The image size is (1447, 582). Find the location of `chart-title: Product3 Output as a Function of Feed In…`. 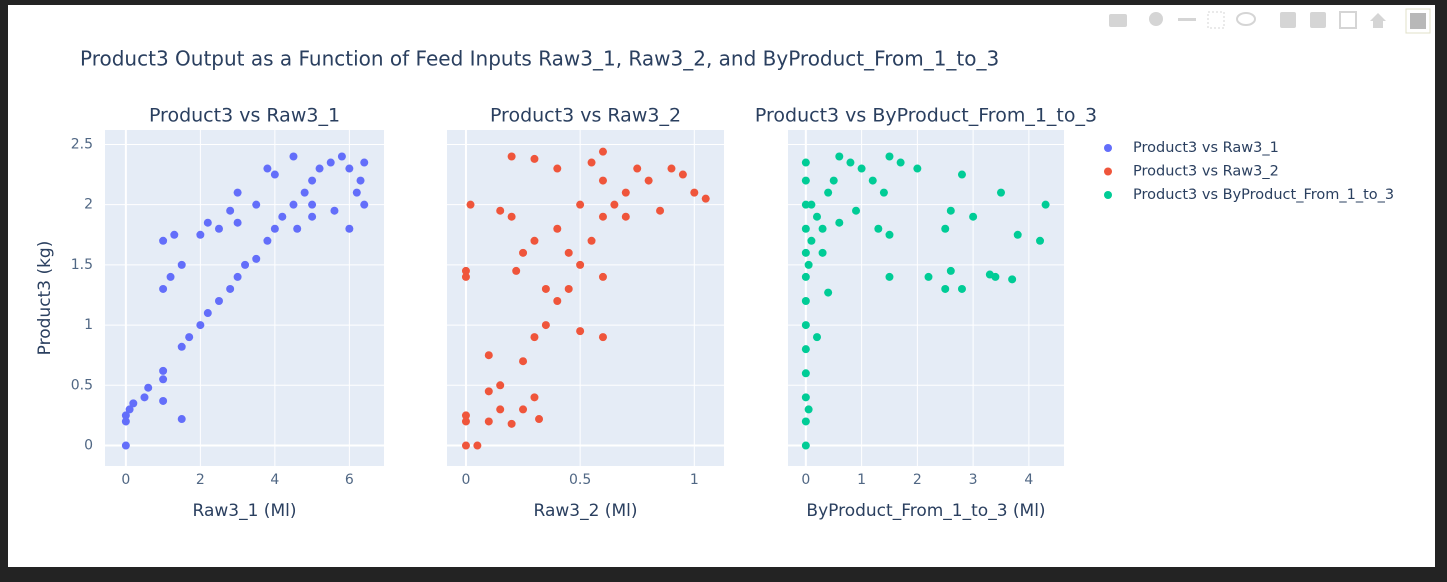

chart-title: Product3 Output as a Function of Feed In… is located at coordinates (539, 59).